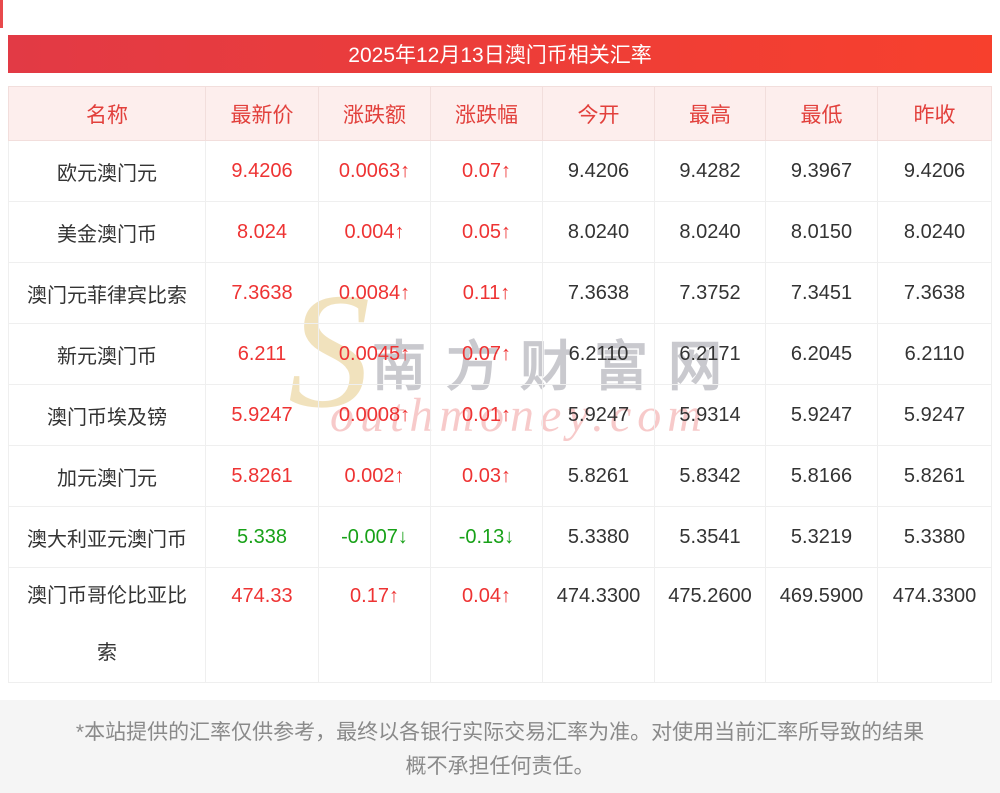  Describe the element at coordinates (107, 171) in the screenshot. I see `name-cell: 欧元澳门元` at that location.